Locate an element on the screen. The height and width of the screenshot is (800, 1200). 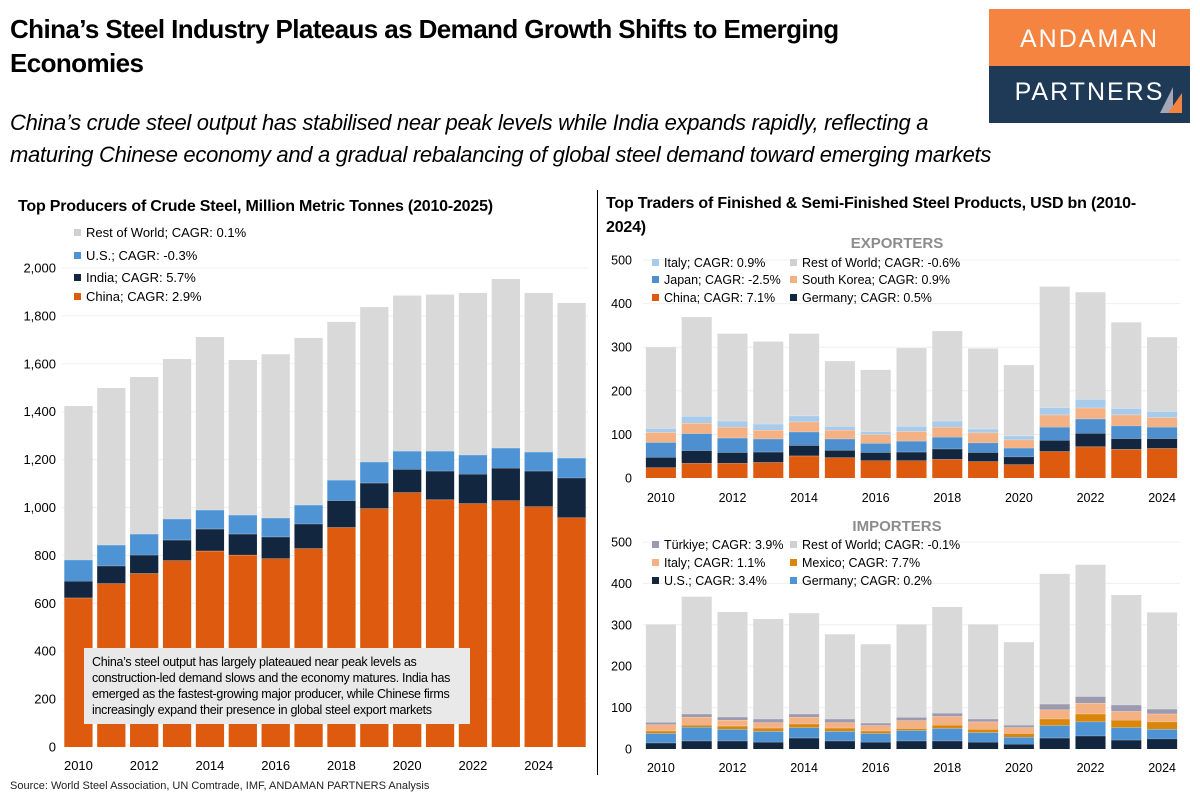
legend-label: Mexico; CAGR: 7.7% is located at coordinates (861, 563).